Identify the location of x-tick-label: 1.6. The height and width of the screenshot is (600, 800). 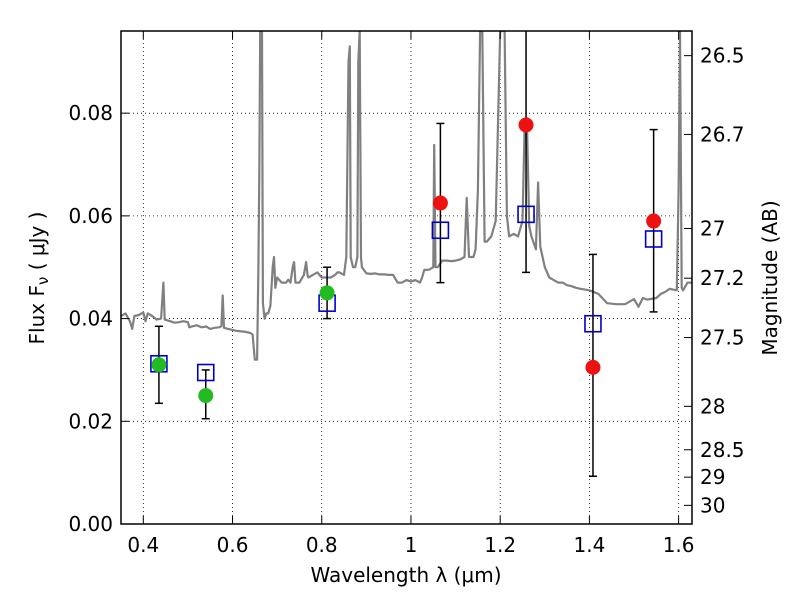
(679, 545).